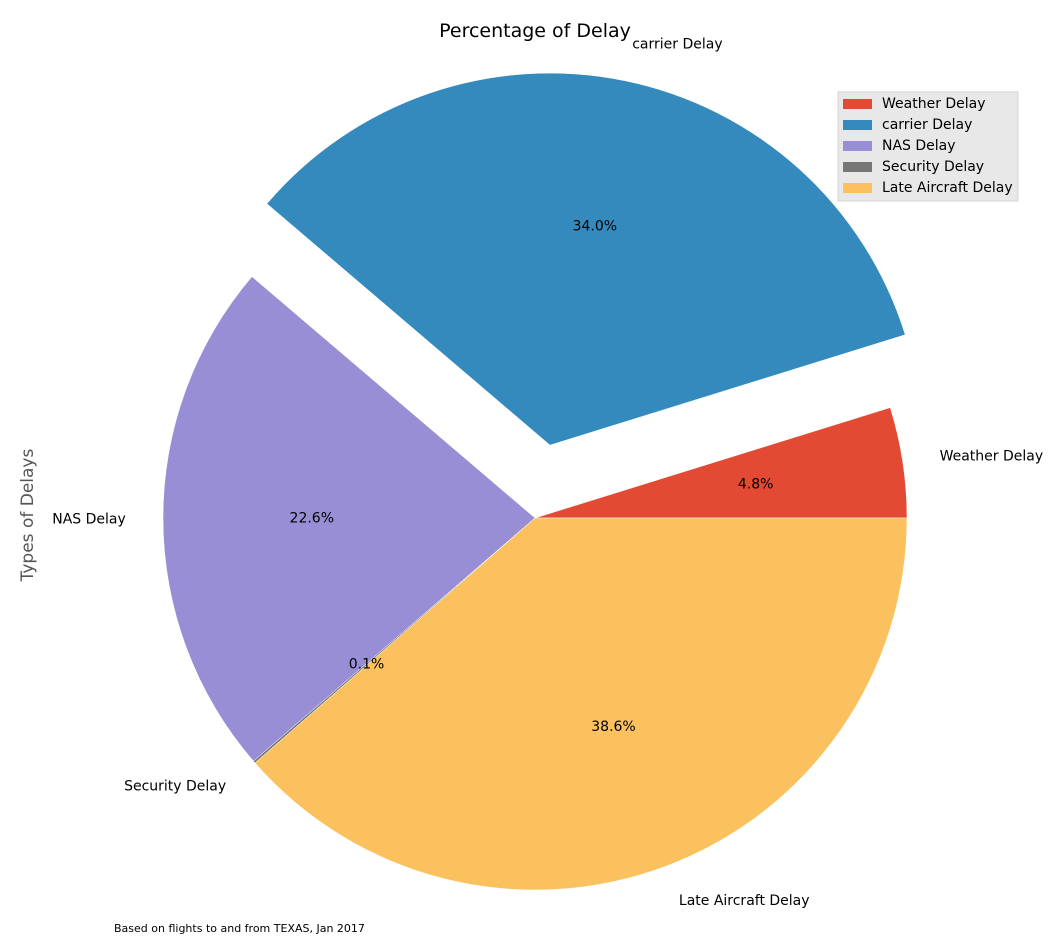 The width and height of the screenshot is (1055, 947). I want to click on slice-label-carrier-delay: carrier Delay, so click(677, 44).